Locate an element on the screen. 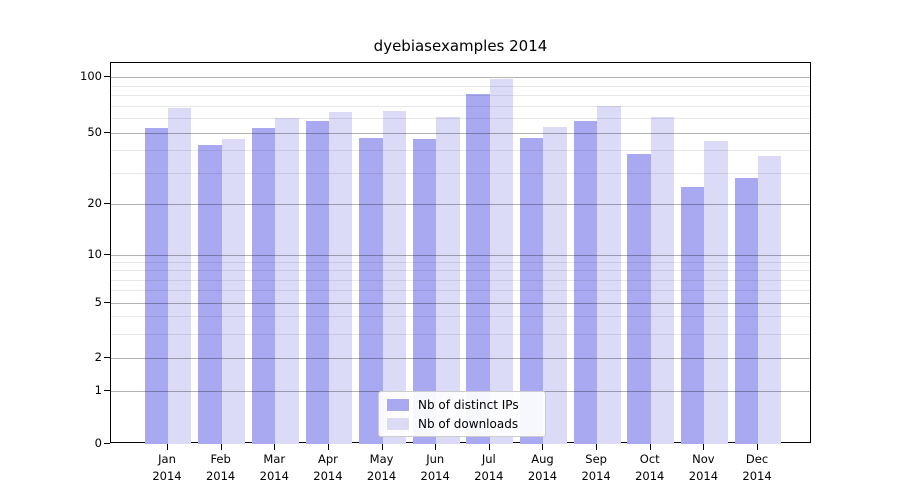 The height and width of the screenshot is (500, 900). bar-downloads-oct is located at coordinates (662, 280).